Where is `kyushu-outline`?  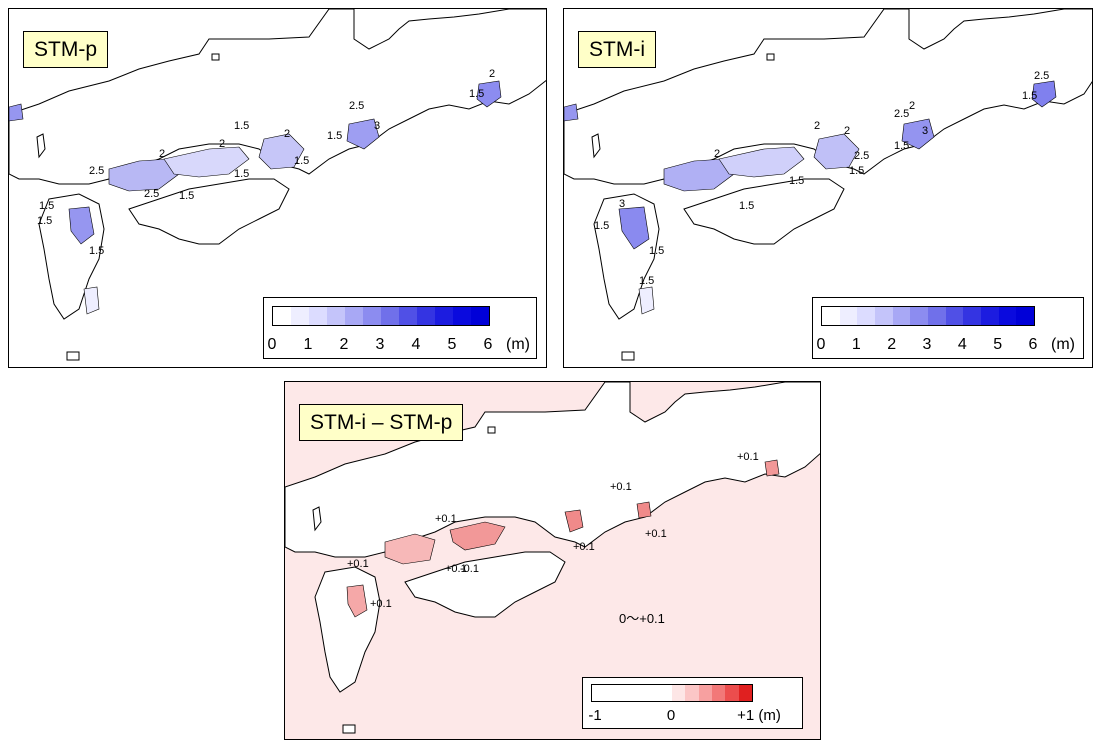 kyushu-outline is located at coordinates (347, 629).